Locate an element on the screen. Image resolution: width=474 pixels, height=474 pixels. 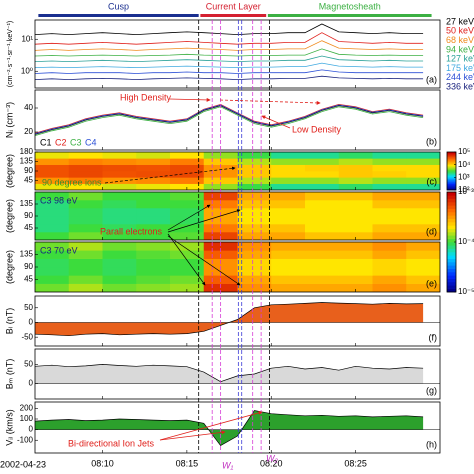
arrow is located at coordinates (211, 425).